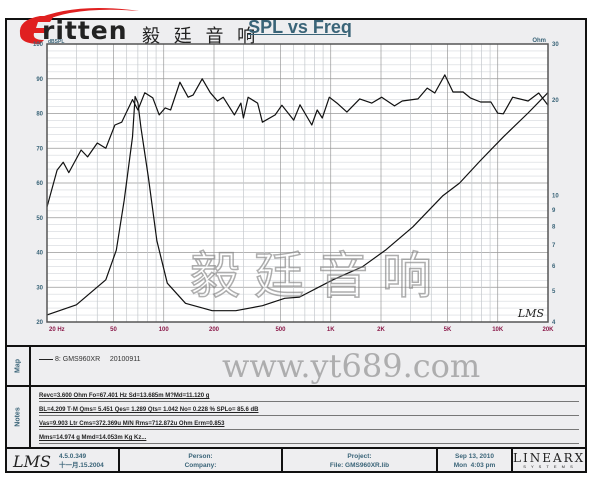  Describe the element at coordinates (39, 323) in the screenshot. I see `y-tick-left: 20` at that location.